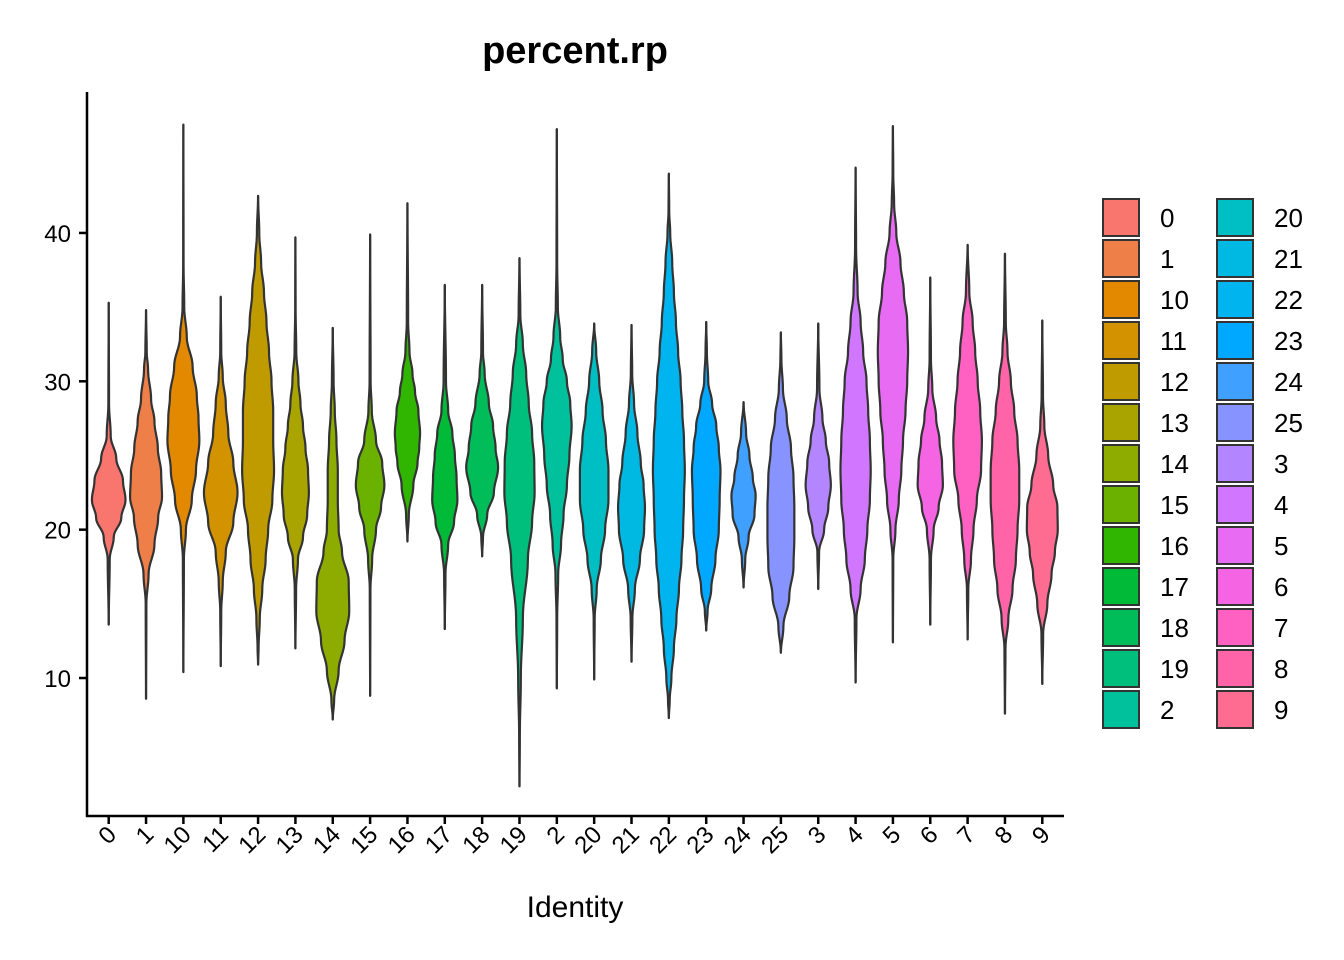 The width and height of the screenshot is (1344, 960). I want to click on x-tick-label: 12, so click(252, 840).